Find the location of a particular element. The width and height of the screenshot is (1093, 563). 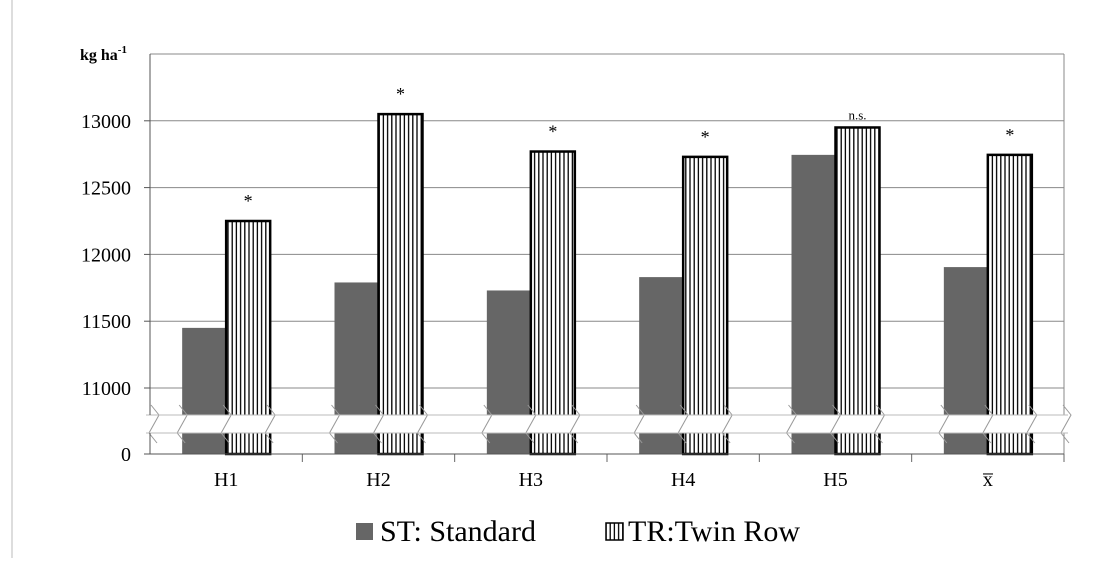

legend: ST: Standard TR:Twin Row is located at coordinates (578, 531).